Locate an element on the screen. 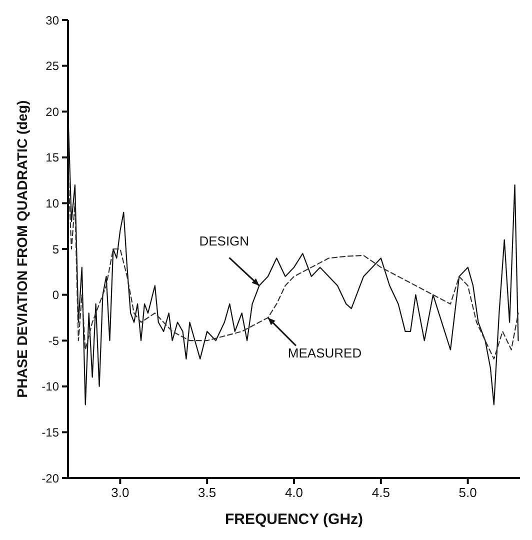 This screenshot has width=532, height=540. x-axis-title: FREQUENCY (GHz) is located at coordinates (294, 519).